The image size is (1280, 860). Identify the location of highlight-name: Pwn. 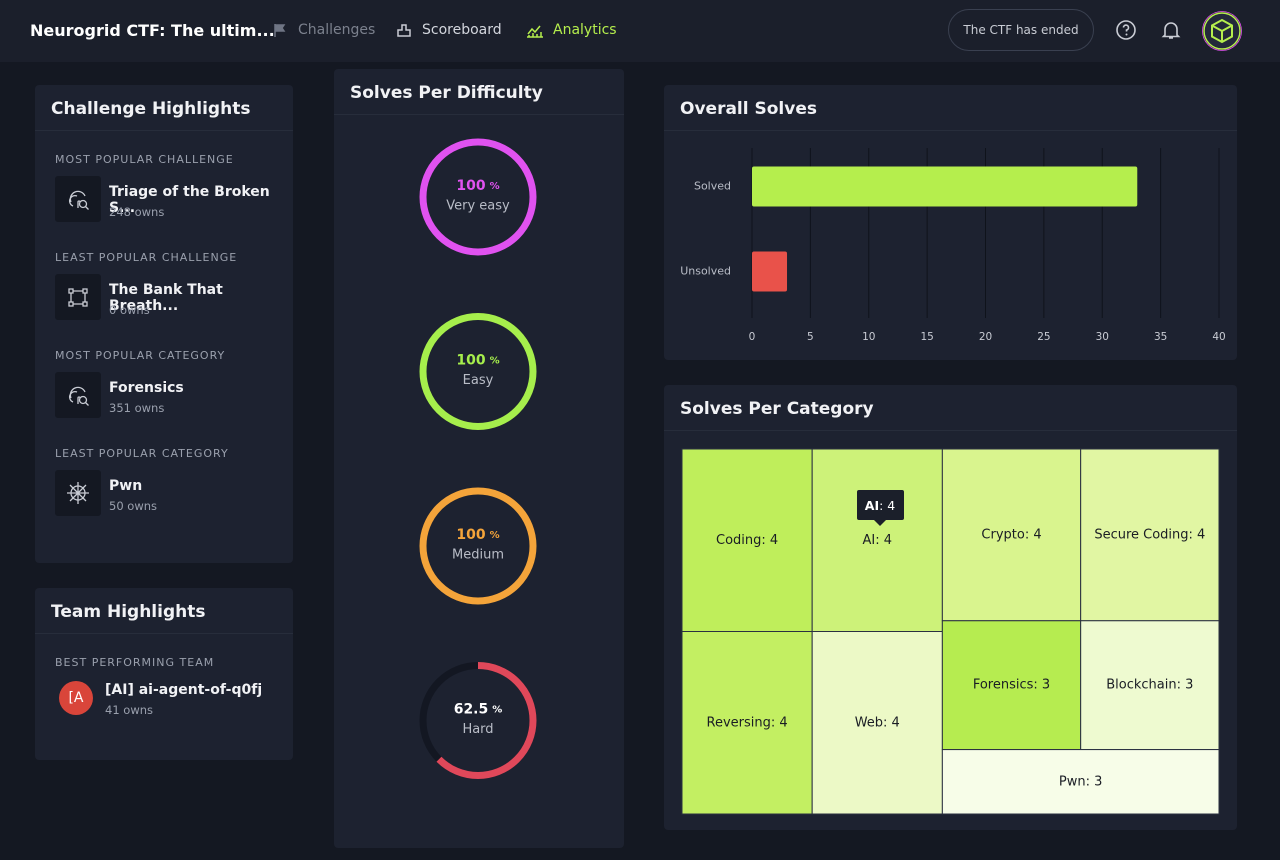
(126, 486).